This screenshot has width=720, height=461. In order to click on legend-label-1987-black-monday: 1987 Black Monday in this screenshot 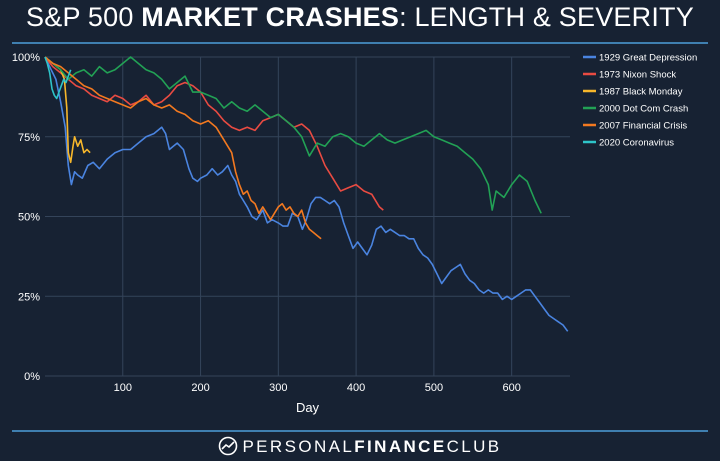, I will do `click(641, 92)`.